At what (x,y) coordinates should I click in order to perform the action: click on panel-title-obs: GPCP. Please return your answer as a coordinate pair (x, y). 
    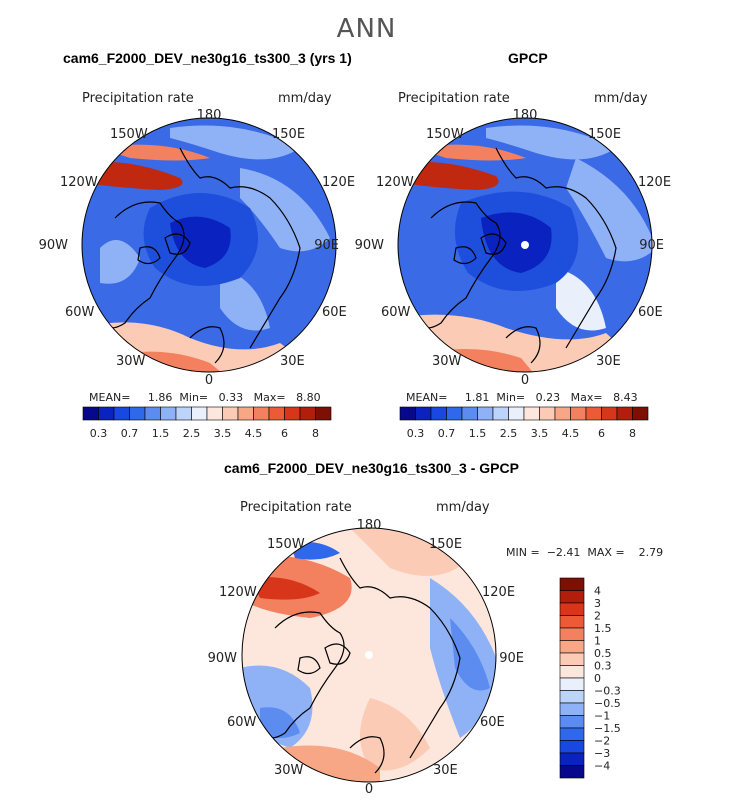
    Looking at the image, I should click on (528, 58).